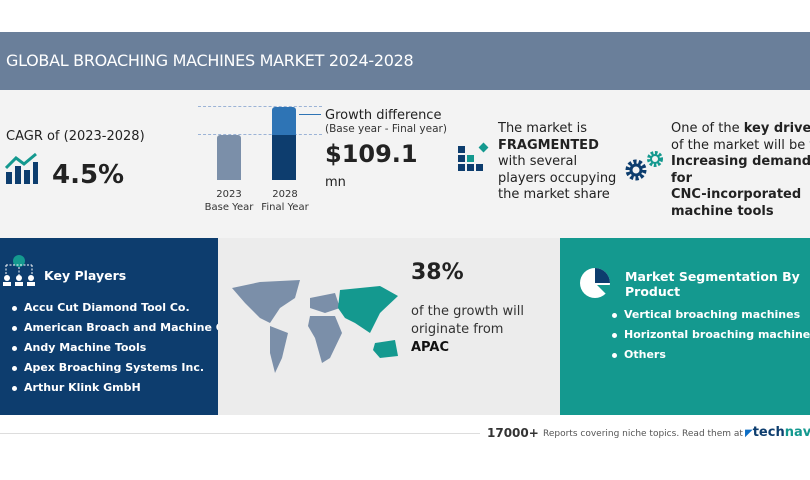 The image size is (810, 480). What do you see at coordinates (473, 156) in the screenshot?
I see `fragmented-blocks-icon` at bounding box center [473, 156].